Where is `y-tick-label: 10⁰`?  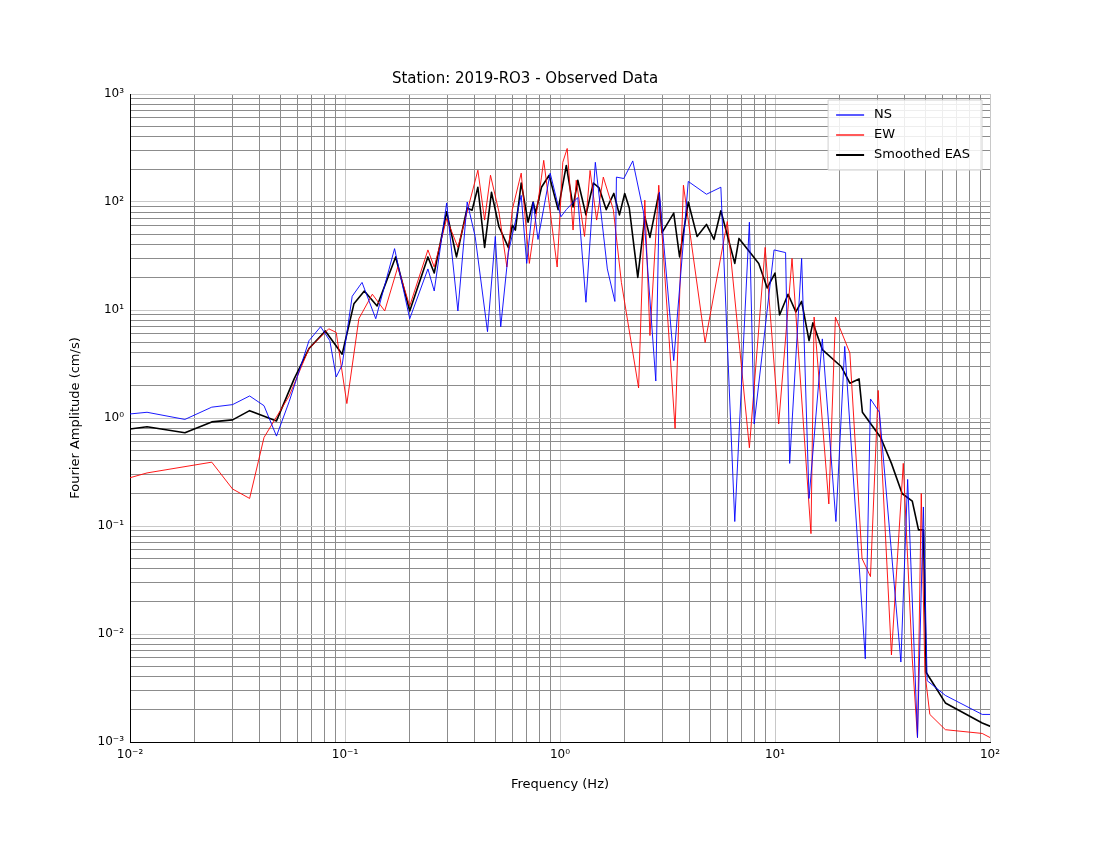 y-tick-label: 10⁰ is located at coordinates (114, 417).